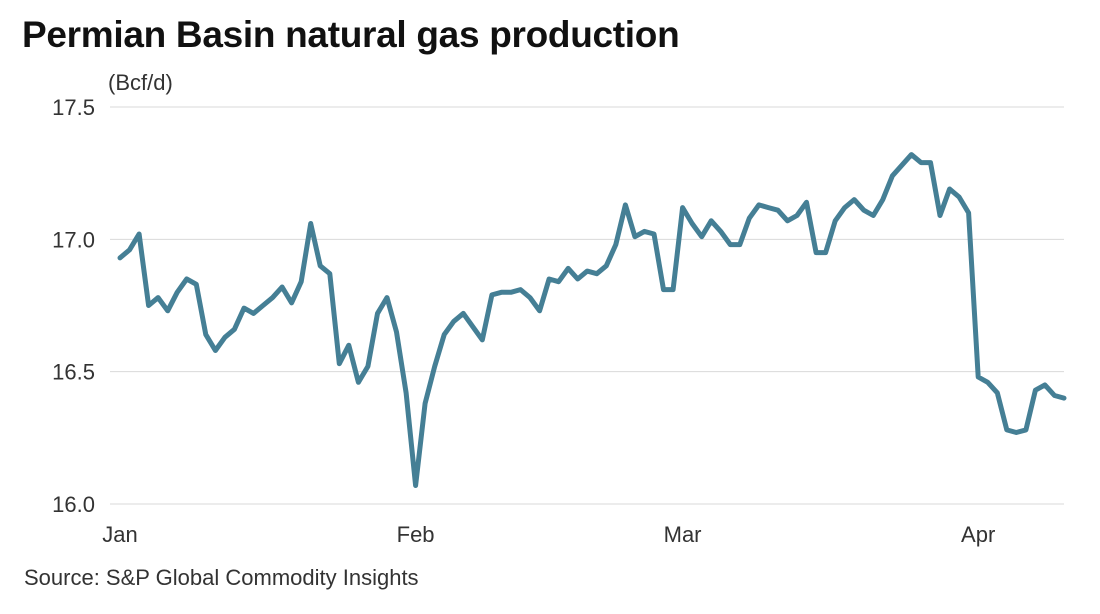 The width and height of the screenshot is (1100, 614). Describe the element at coordinates (73, 504) in the screenshot. I see `y-tick-label: 16.0` at that location.